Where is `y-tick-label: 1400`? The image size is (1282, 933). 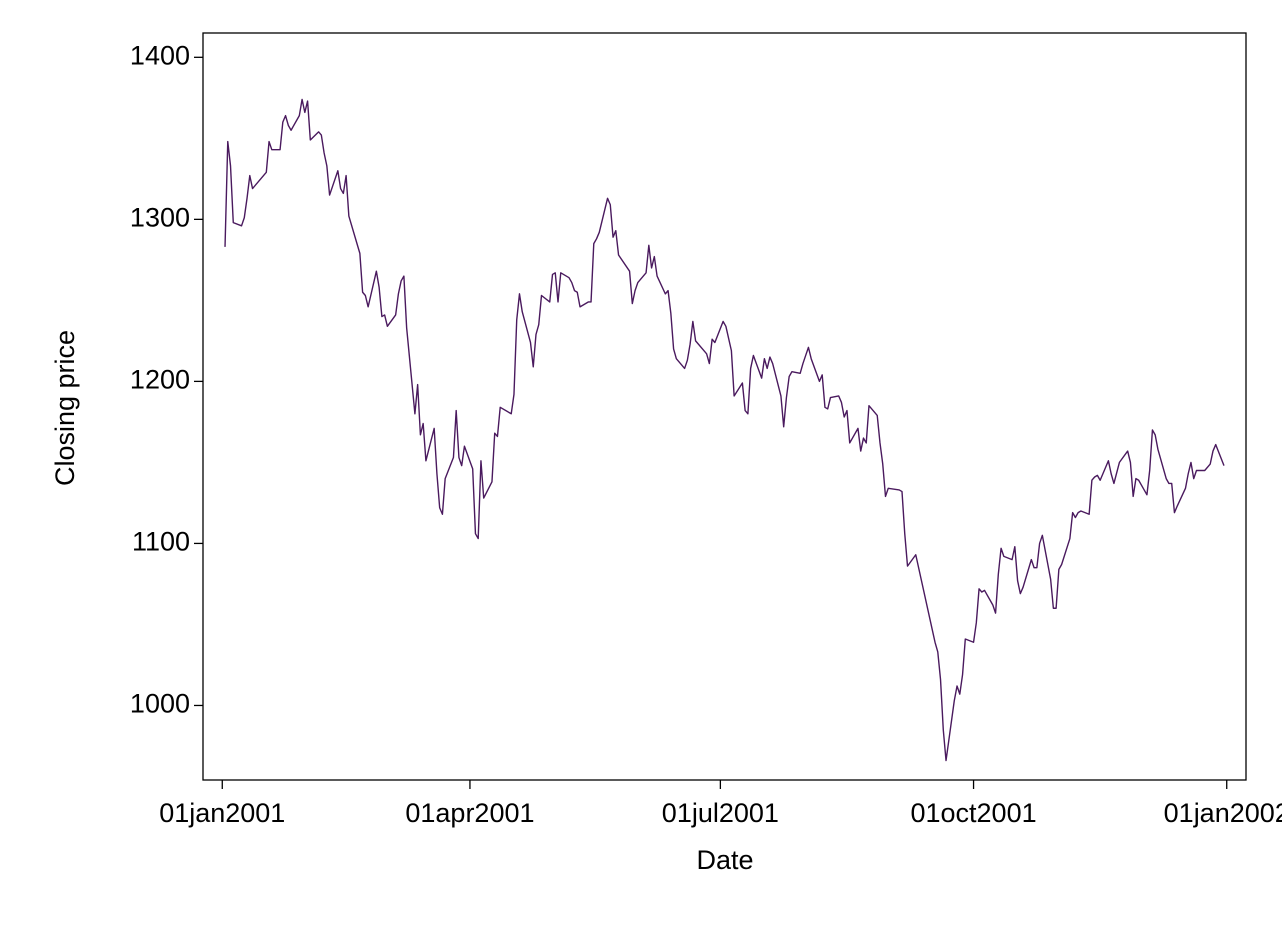 y-tick-label: 1400 is located at coordinates (160, 55).